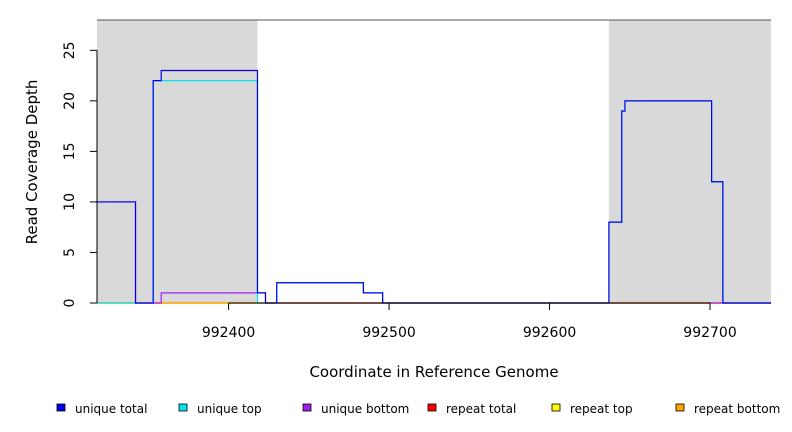 The width and height of the screenshot is (792, 432). Describe the element at coordinates (229, 409) in the screenshot. I see `legend-label: unique top` at that location.